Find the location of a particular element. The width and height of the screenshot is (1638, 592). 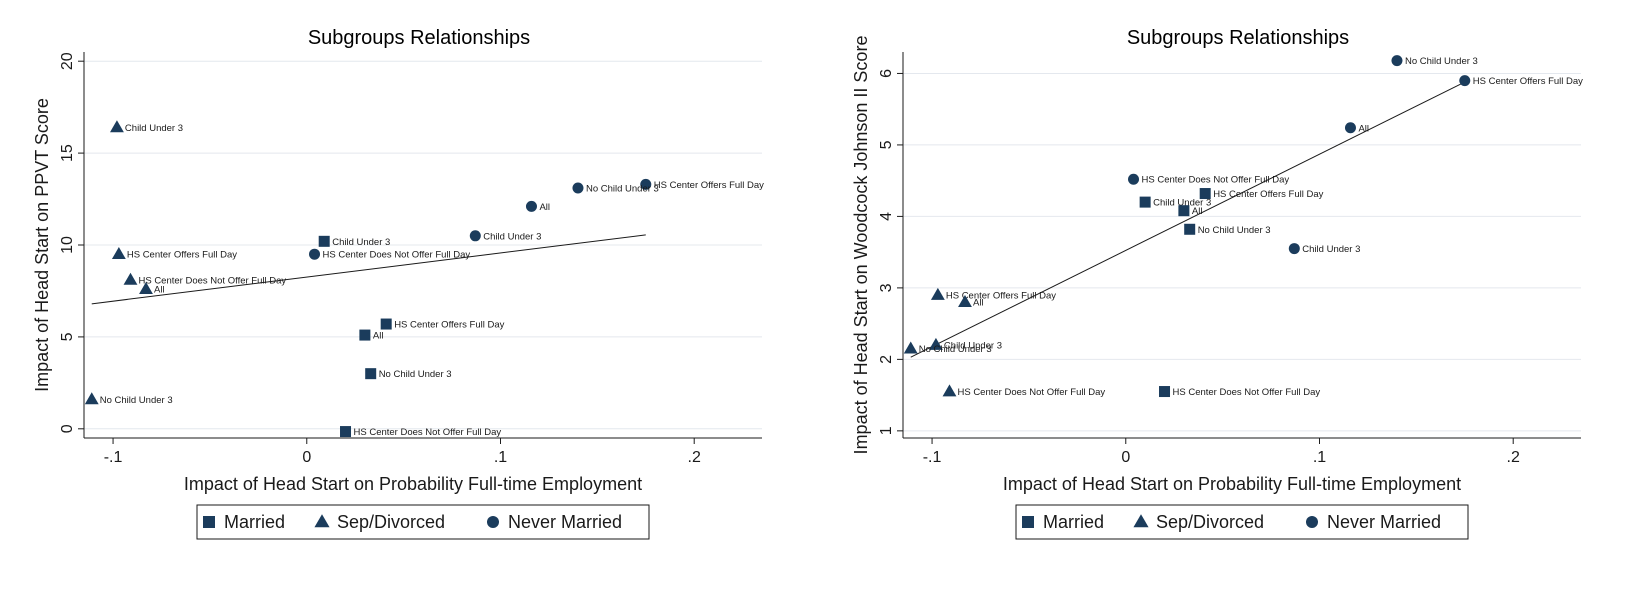

legend: Married Sep/Divorced Never Married is located at coordinates (423, 522).